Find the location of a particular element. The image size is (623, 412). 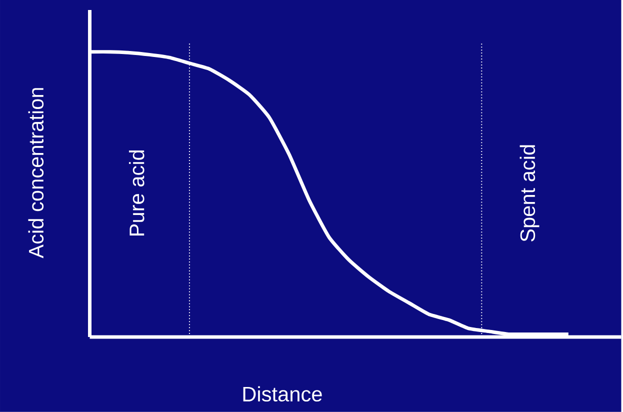

y-axis-title: Acid concentration is located at coordinates (36, 173).